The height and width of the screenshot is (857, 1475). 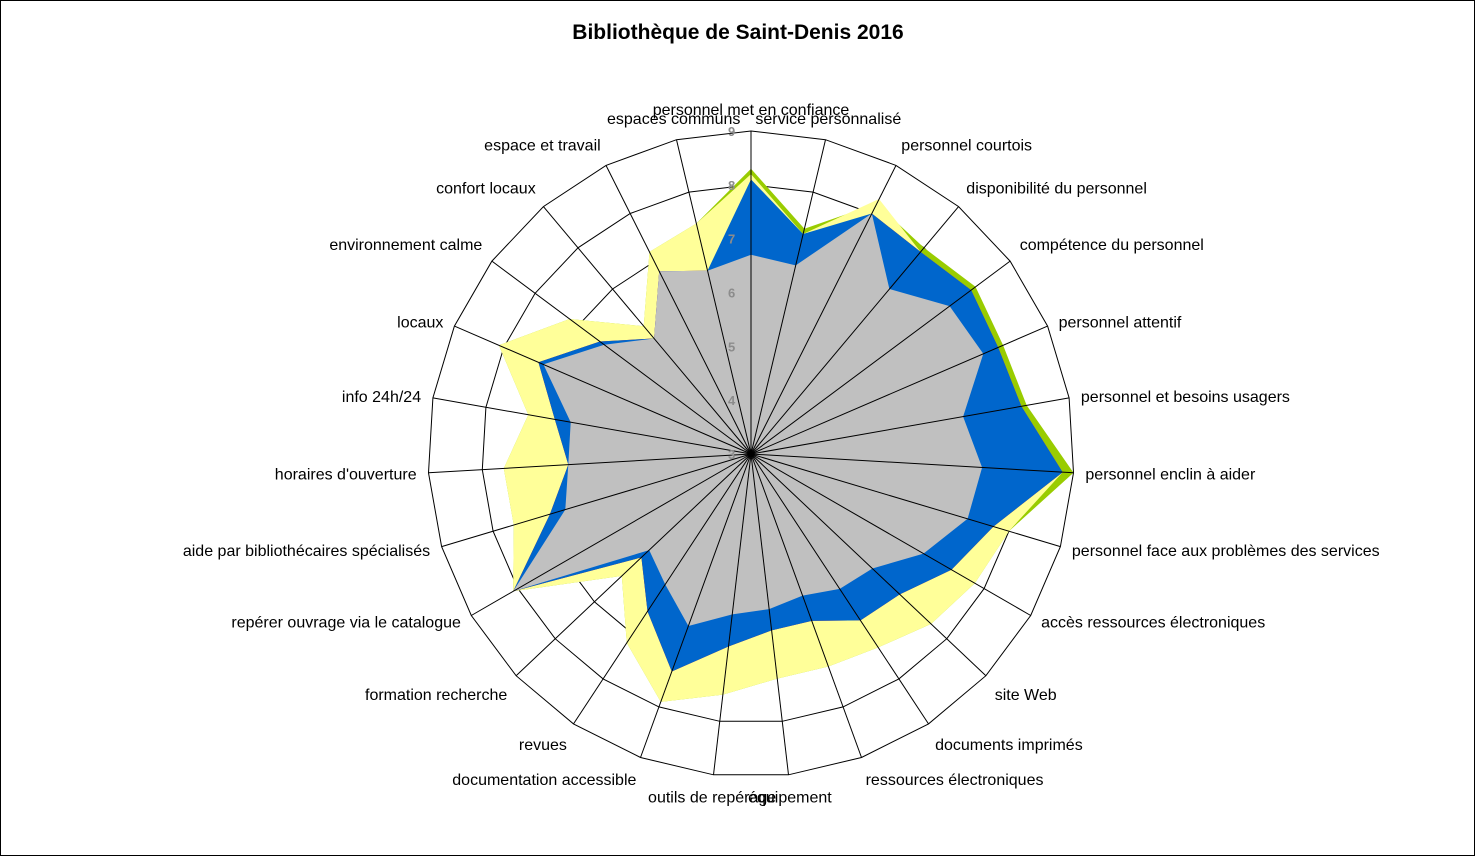 What do you see at coordinates (955, 780) in the screenshot?
I see `category-label: ressources électroniques` at bounding box center [955, 780].